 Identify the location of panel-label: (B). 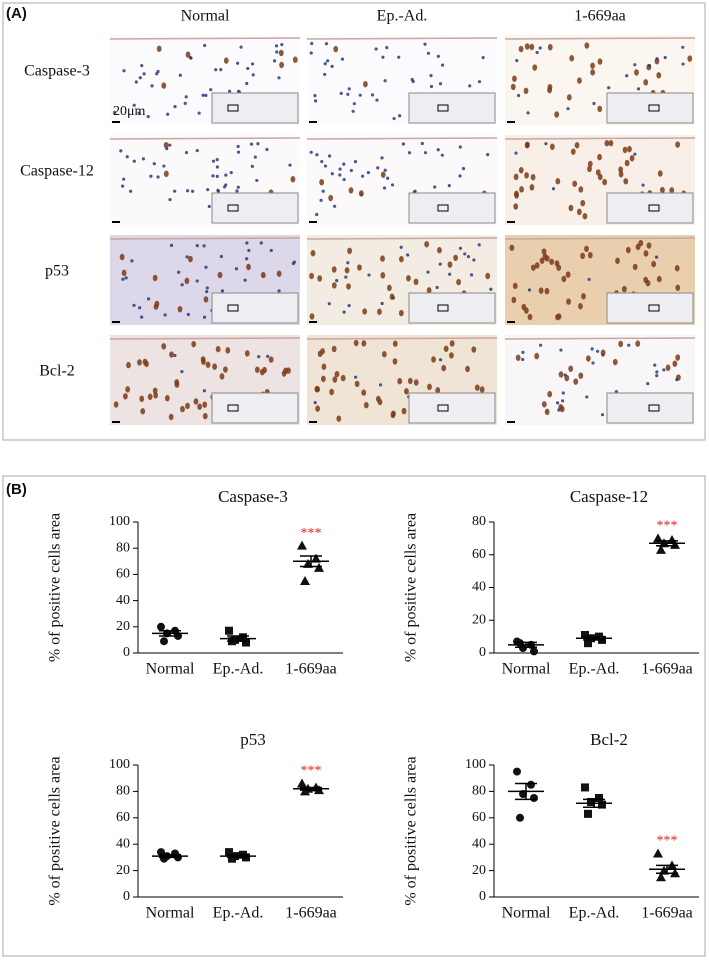
(16, 489).